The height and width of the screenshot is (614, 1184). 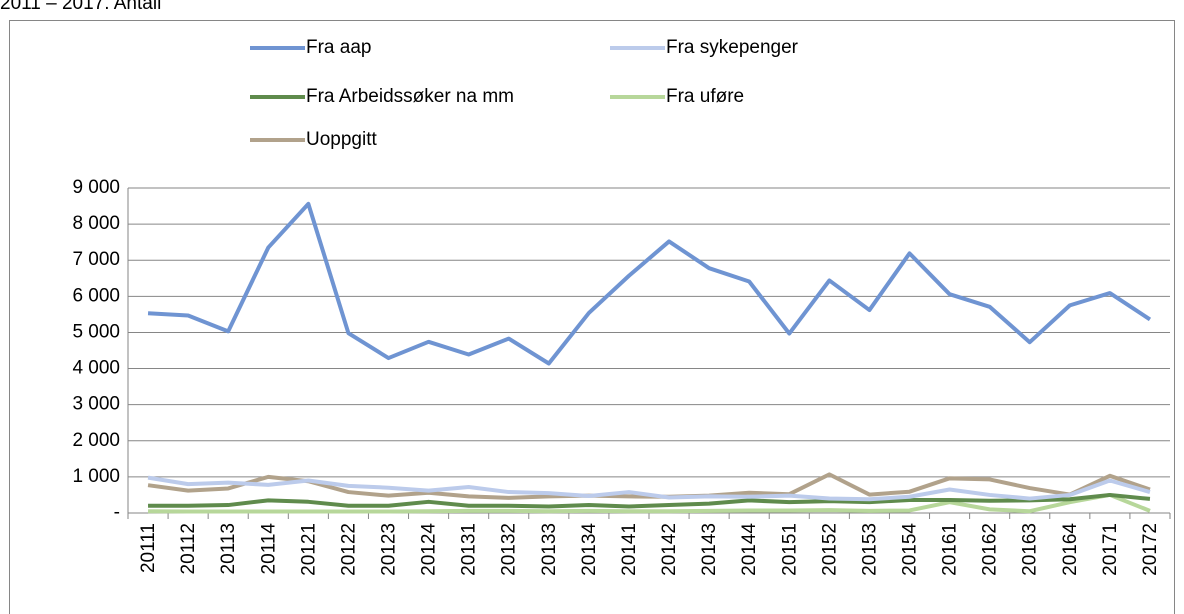 What do you see at coordinates (829, 549) in the screenshot?
I see `x-tick-label: 20152` at bounding box center [829, 549].